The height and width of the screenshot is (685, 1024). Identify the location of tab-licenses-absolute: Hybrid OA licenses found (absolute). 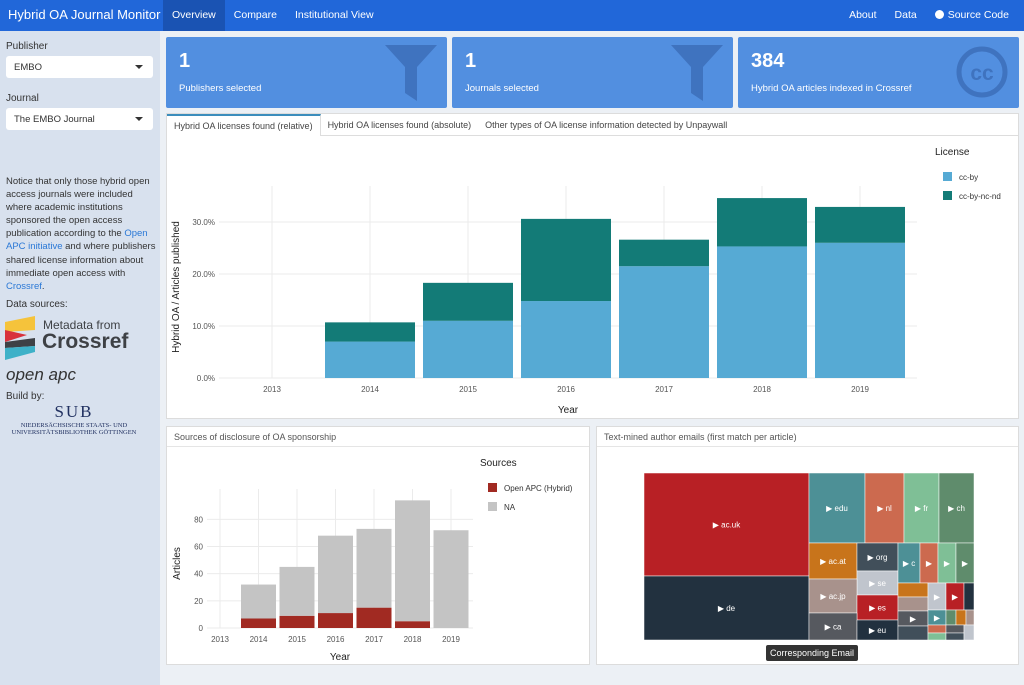
(399, 125).